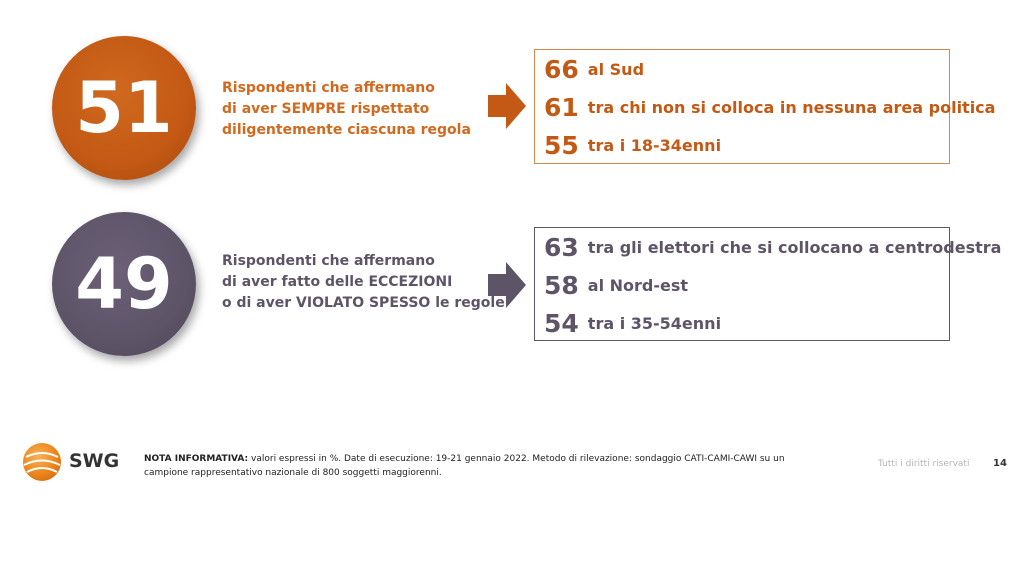 This screenshot has height=571, width=1024. I want to click on description-line: di aver fatto delle ECCEZIONI, so click(337, 282).